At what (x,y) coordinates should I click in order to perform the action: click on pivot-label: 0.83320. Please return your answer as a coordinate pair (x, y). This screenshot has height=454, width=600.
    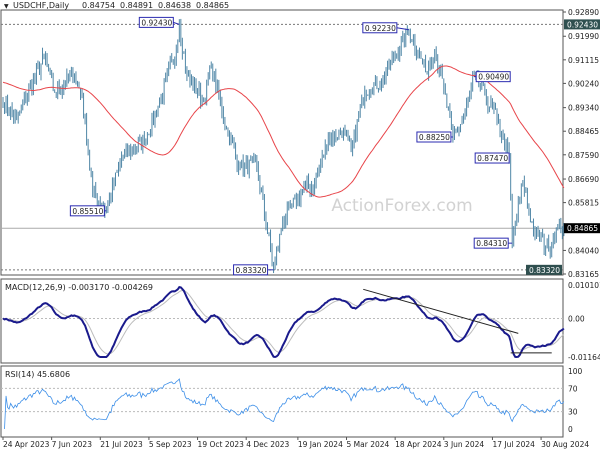
    Looking at the image, I should click on (251, 270).